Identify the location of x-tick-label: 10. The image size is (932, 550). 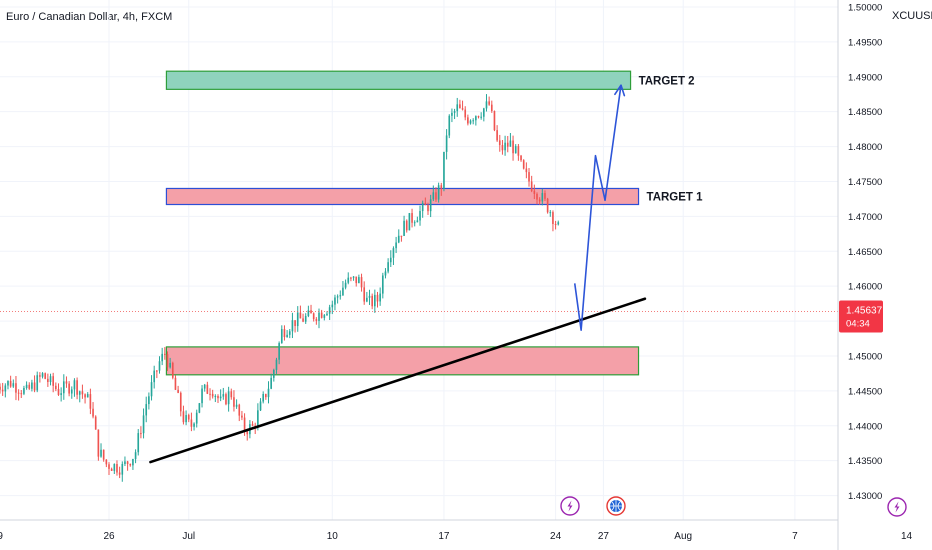
(333, 536).